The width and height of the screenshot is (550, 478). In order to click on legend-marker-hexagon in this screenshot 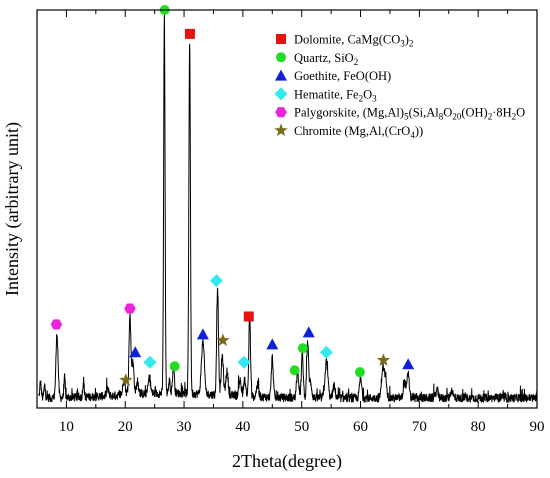, I will do `click(281, 112)`.